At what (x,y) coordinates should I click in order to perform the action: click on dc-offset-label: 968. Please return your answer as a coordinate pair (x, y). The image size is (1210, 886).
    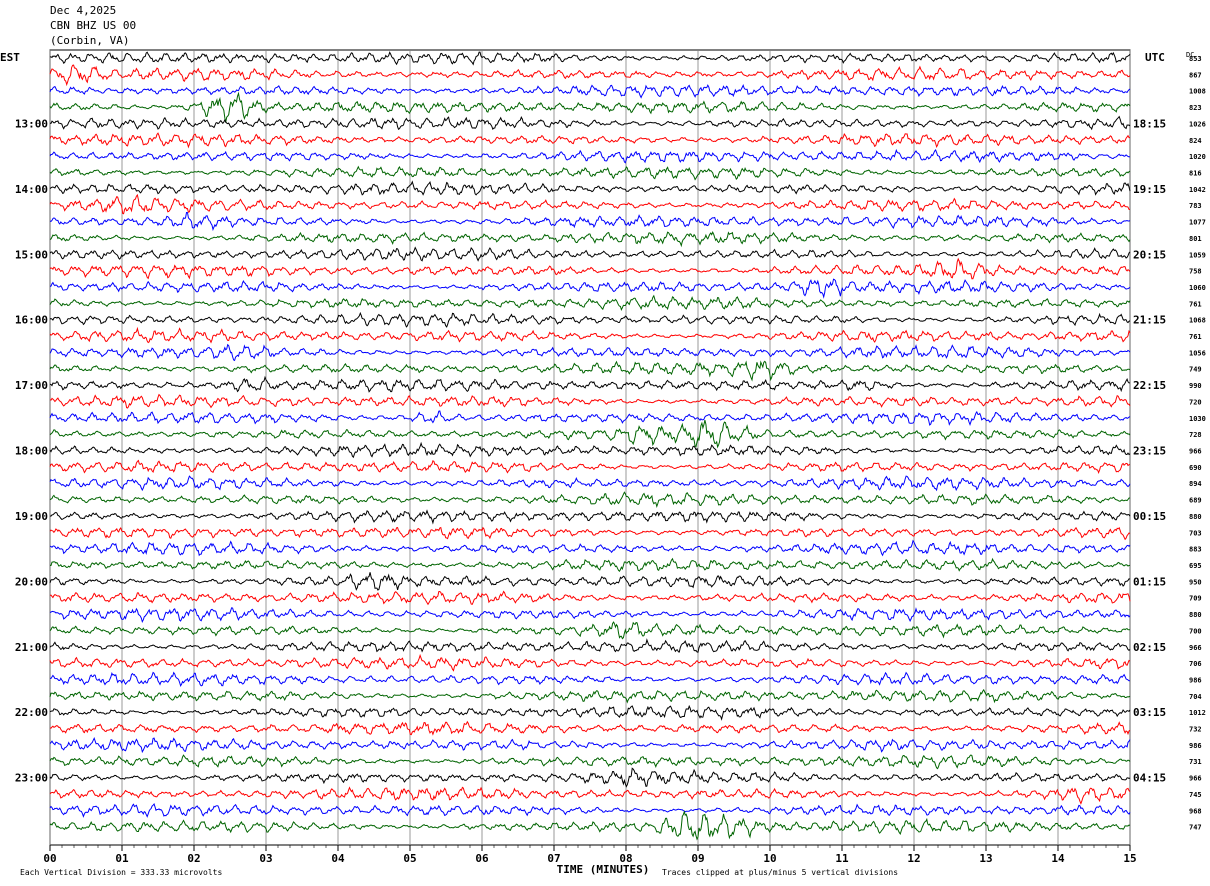
    Looking at the image, I should click on (1195, 811).